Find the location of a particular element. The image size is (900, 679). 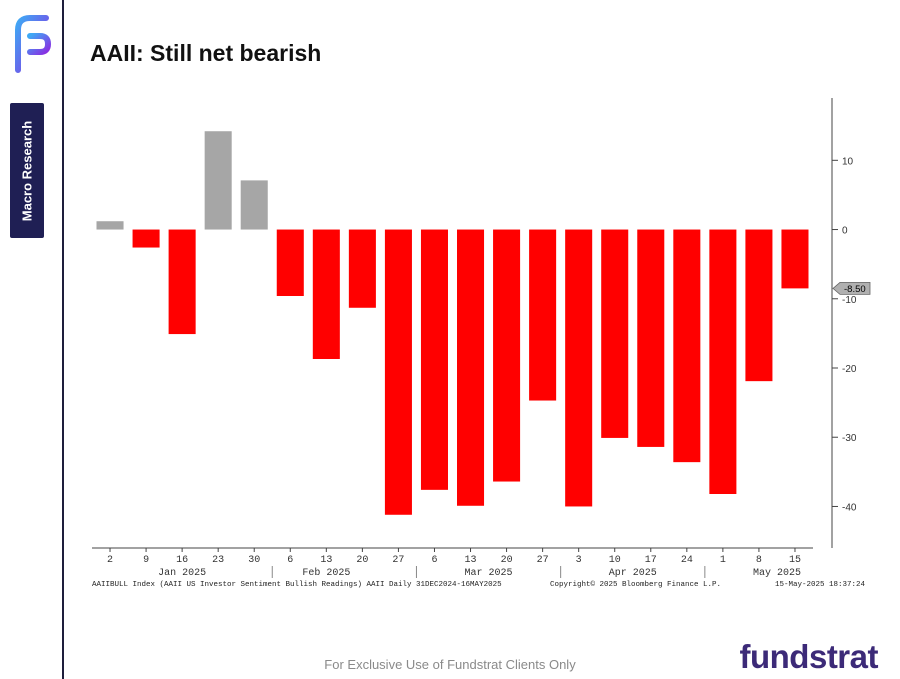

section-label: Macro Research is located at coordinates (27, 170).